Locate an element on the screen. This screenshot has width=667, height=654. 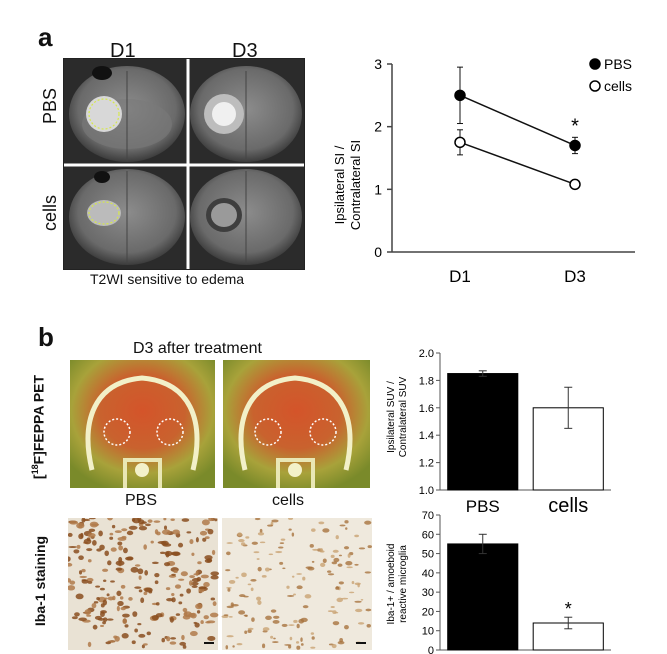
chart-a-legend-marker is located at coordinates (595, 86).